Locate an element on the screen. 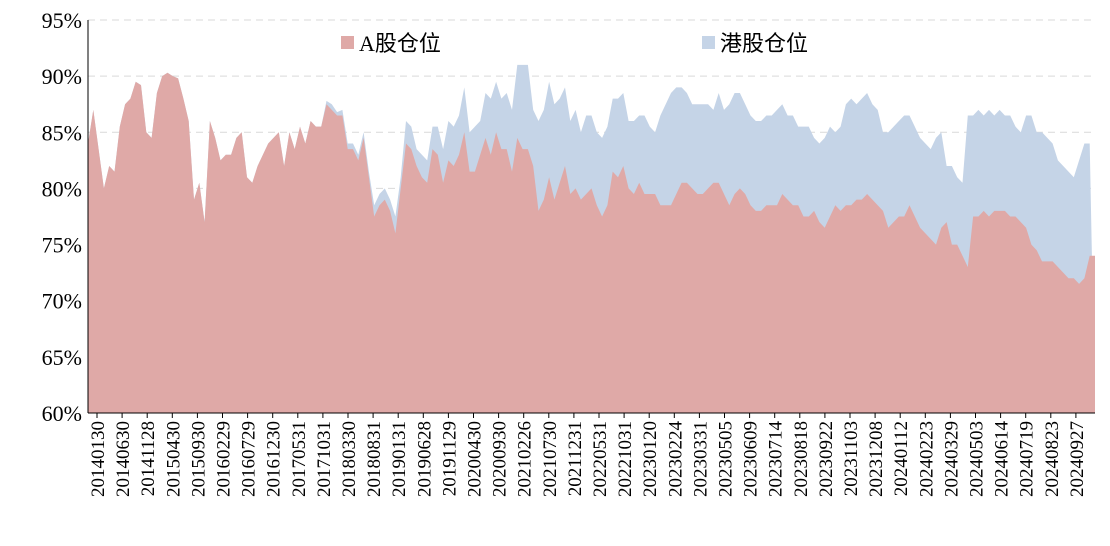  x-tick-label: 20210226 is located at coordinates (525, 459).